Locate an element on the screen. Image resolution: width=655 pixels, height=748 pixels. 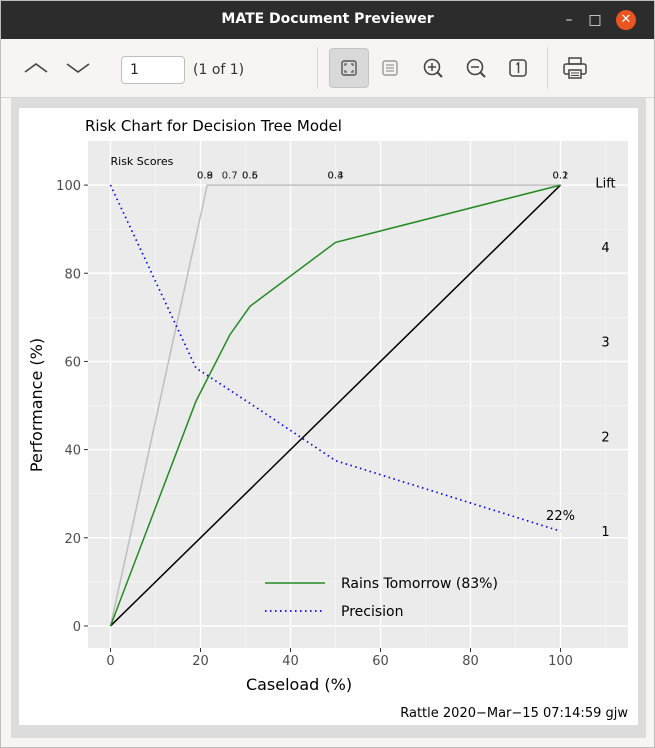
x-axis-label: Caseload (%) is located at coordinates (299, 684).